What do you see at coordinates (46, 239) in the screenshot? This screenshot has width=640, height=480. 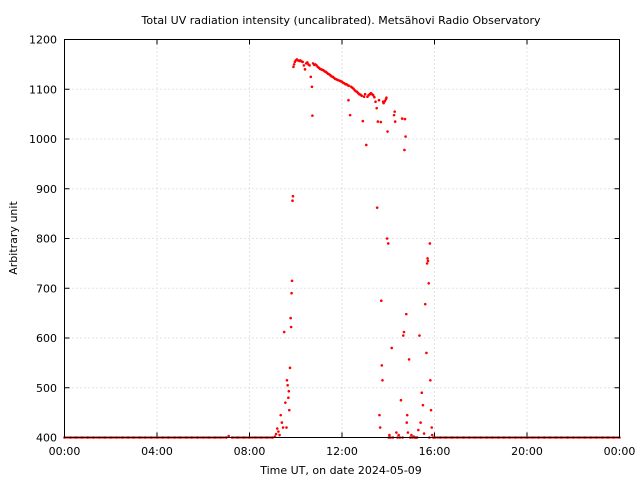 I see `y-tick-label: 800` at bounding box center [46, 239].